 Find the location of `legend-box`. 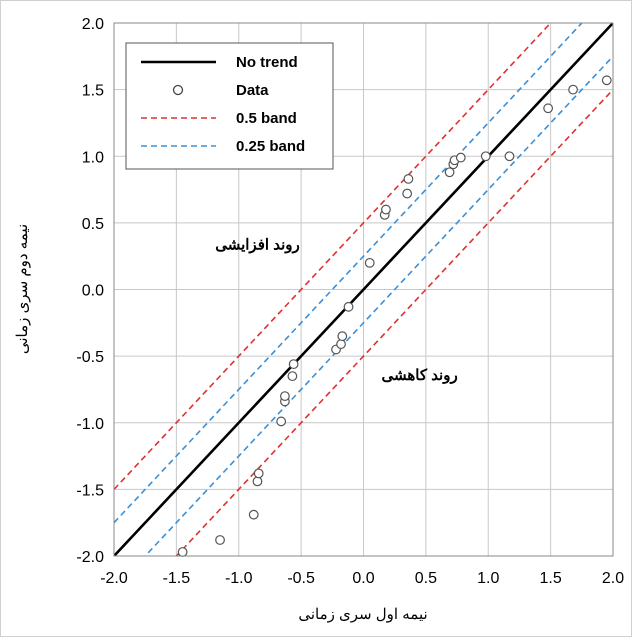

legend-box is located at coordinates (229, 106).